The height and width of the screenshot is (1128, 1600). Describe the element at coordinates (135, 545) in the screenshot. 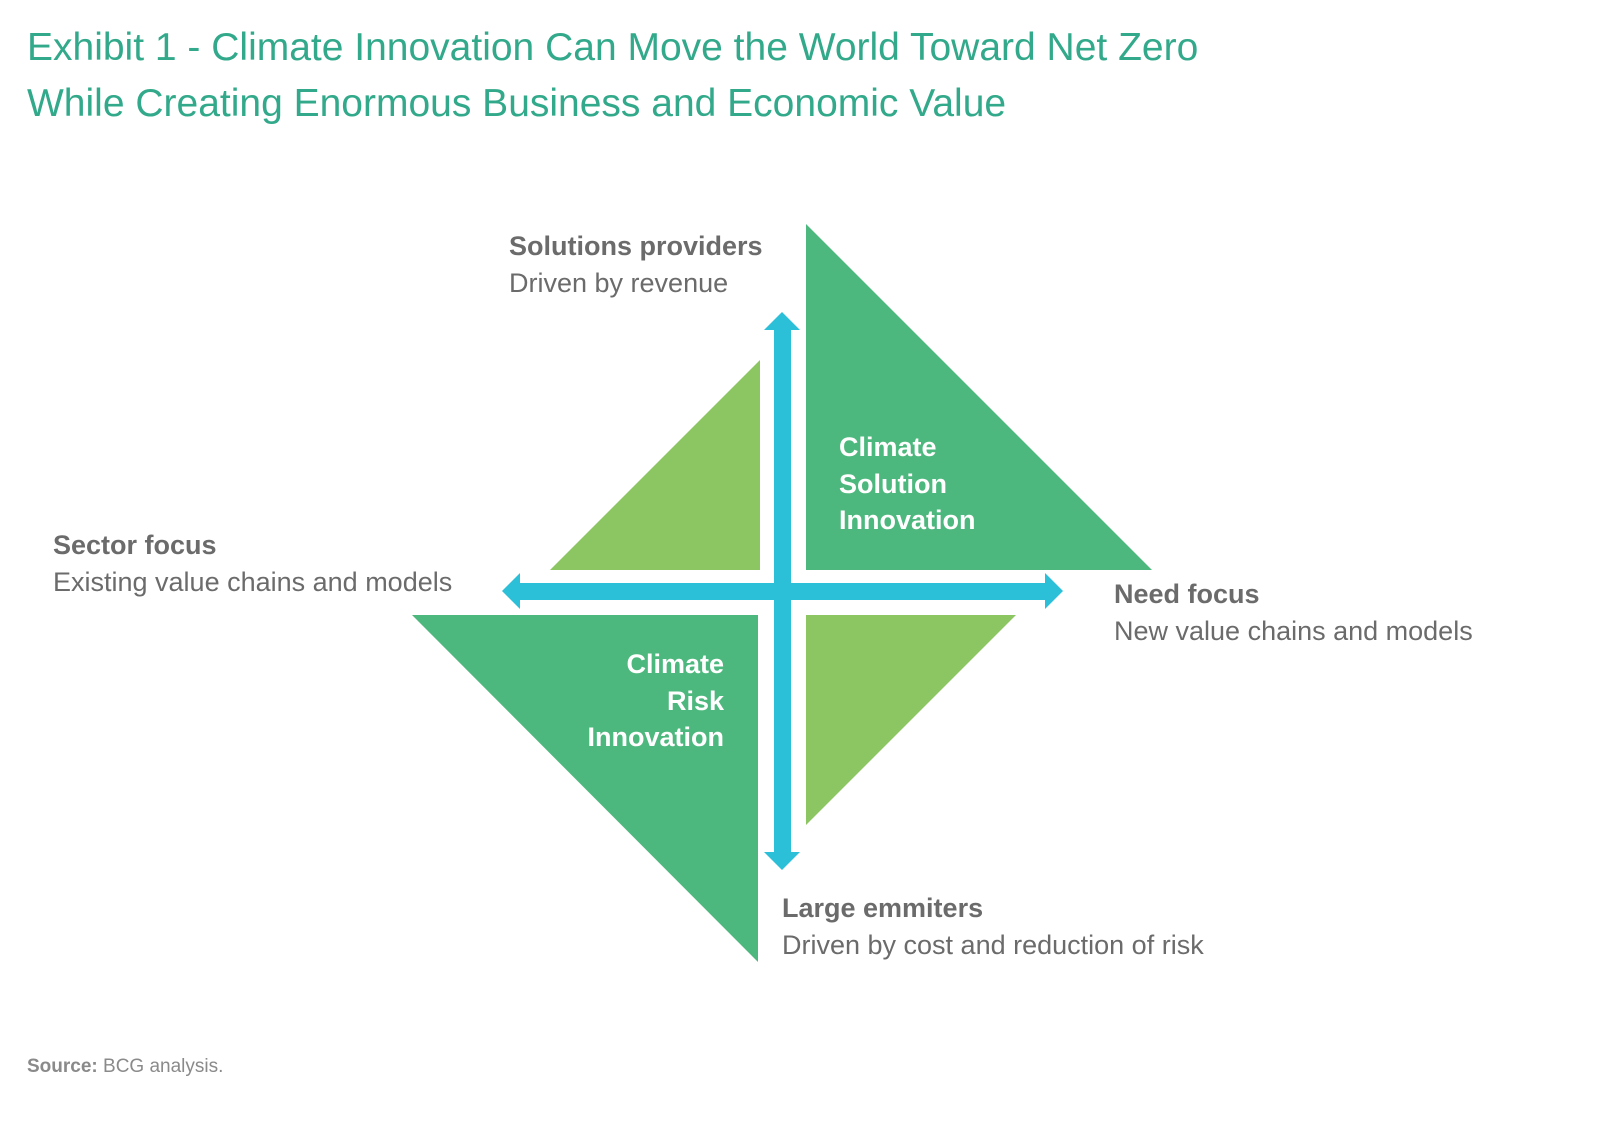

I see `label-left-heading: Sector focus` at that location.